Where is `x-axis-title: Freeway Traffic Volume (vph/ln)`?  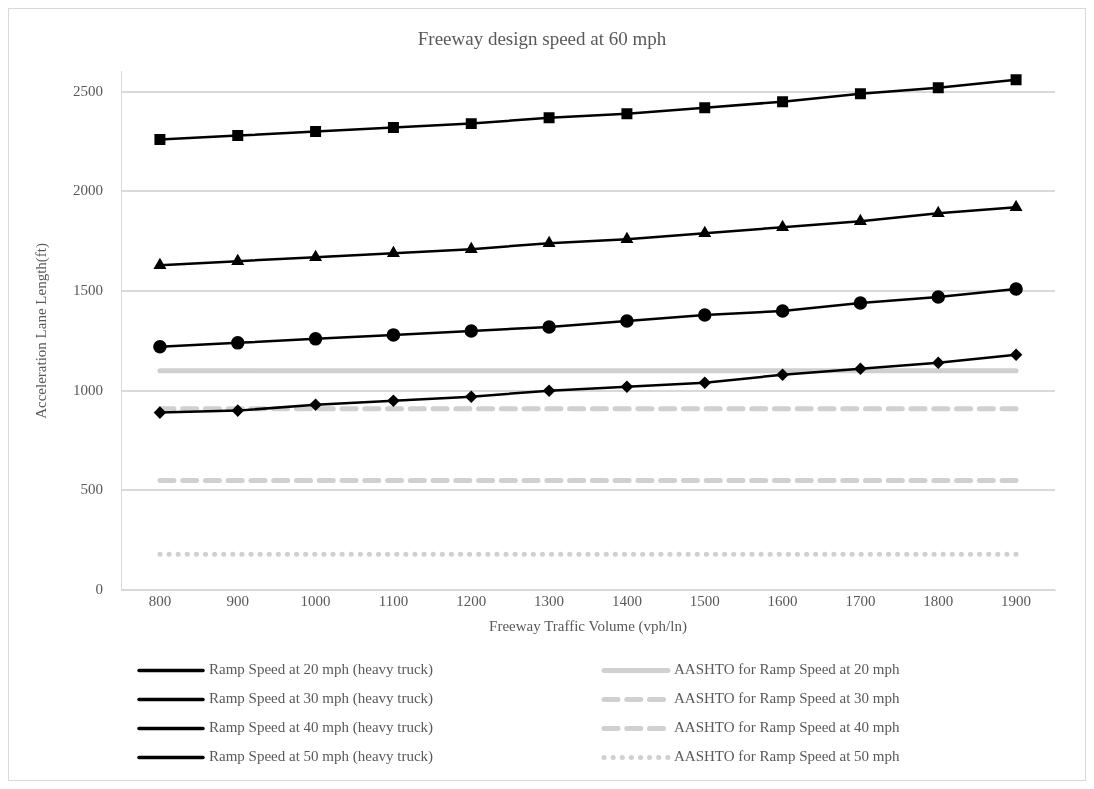
x-axis-title: Freeway Traffic Volume (vph/ln) is located at coordinates (588, 626).